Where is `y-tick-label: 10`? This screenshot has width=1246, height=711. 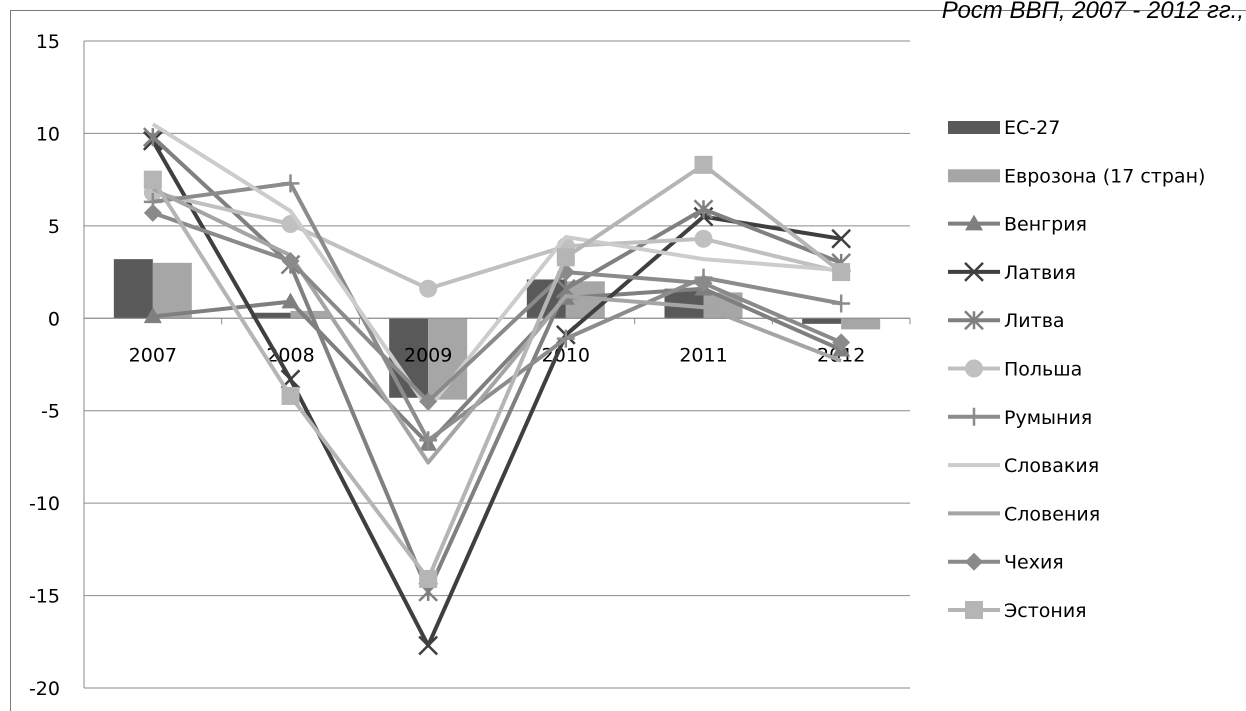
y-tick-label: 10 is located at coordinates (48, 134).